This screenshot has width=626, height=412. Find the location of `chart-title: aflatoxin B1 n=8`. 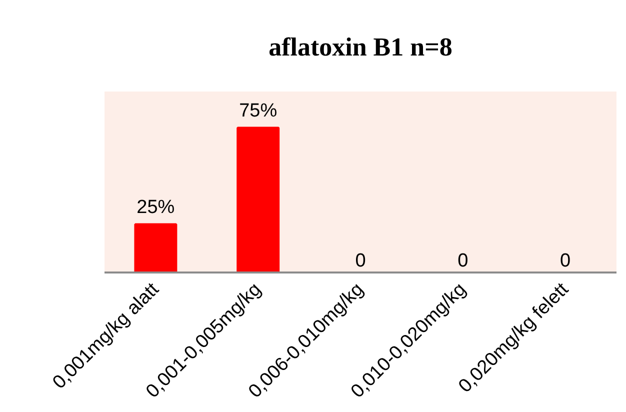

chart-title: aflatoxin B1 n=8 is located at coordinates (360, 47).